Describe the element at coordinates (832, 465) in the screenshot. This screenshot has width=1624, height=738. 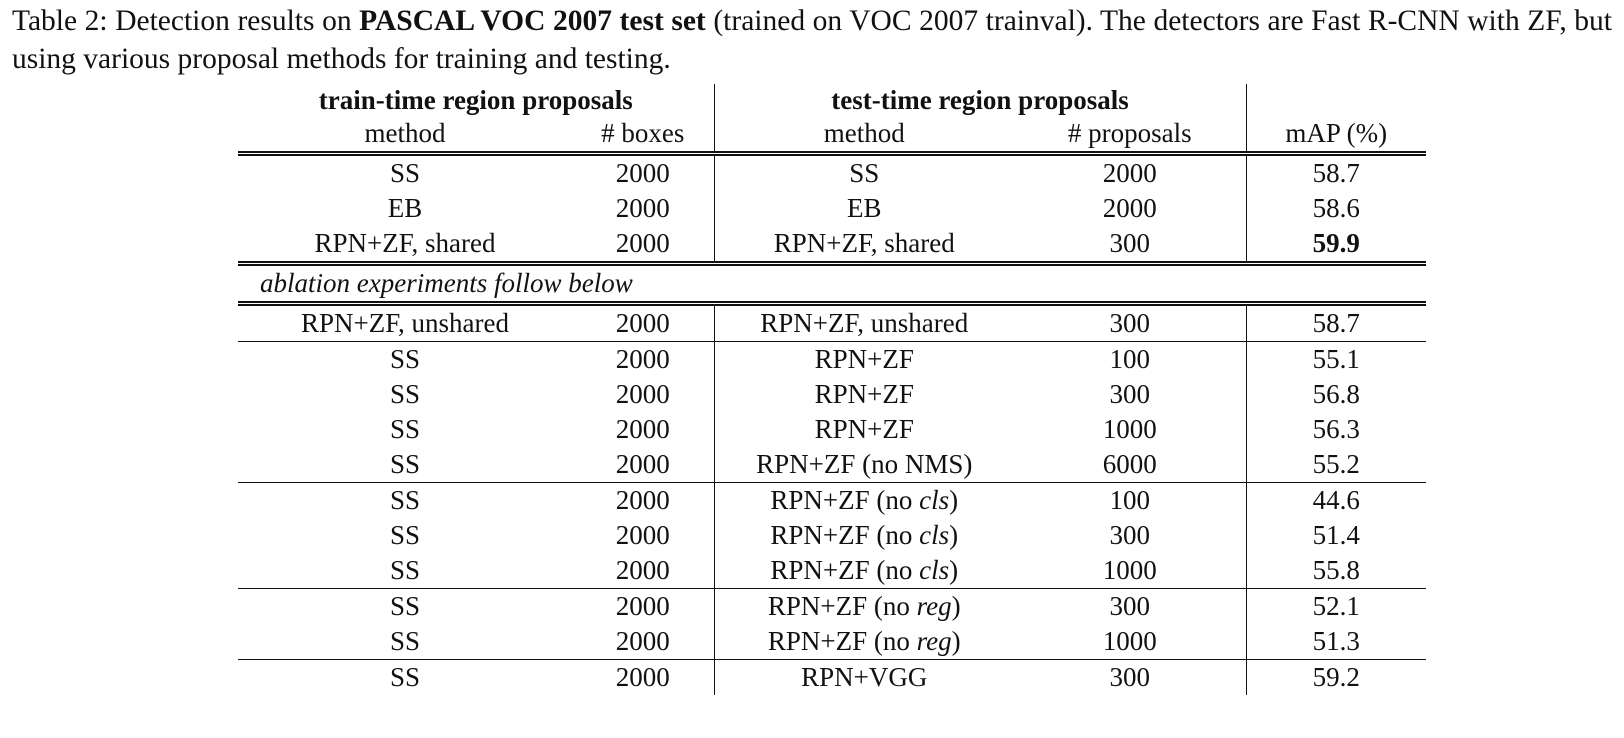
I see `table-row: SS 2000 RPN+ZF (no NMS) 6000 55.2` at that location.